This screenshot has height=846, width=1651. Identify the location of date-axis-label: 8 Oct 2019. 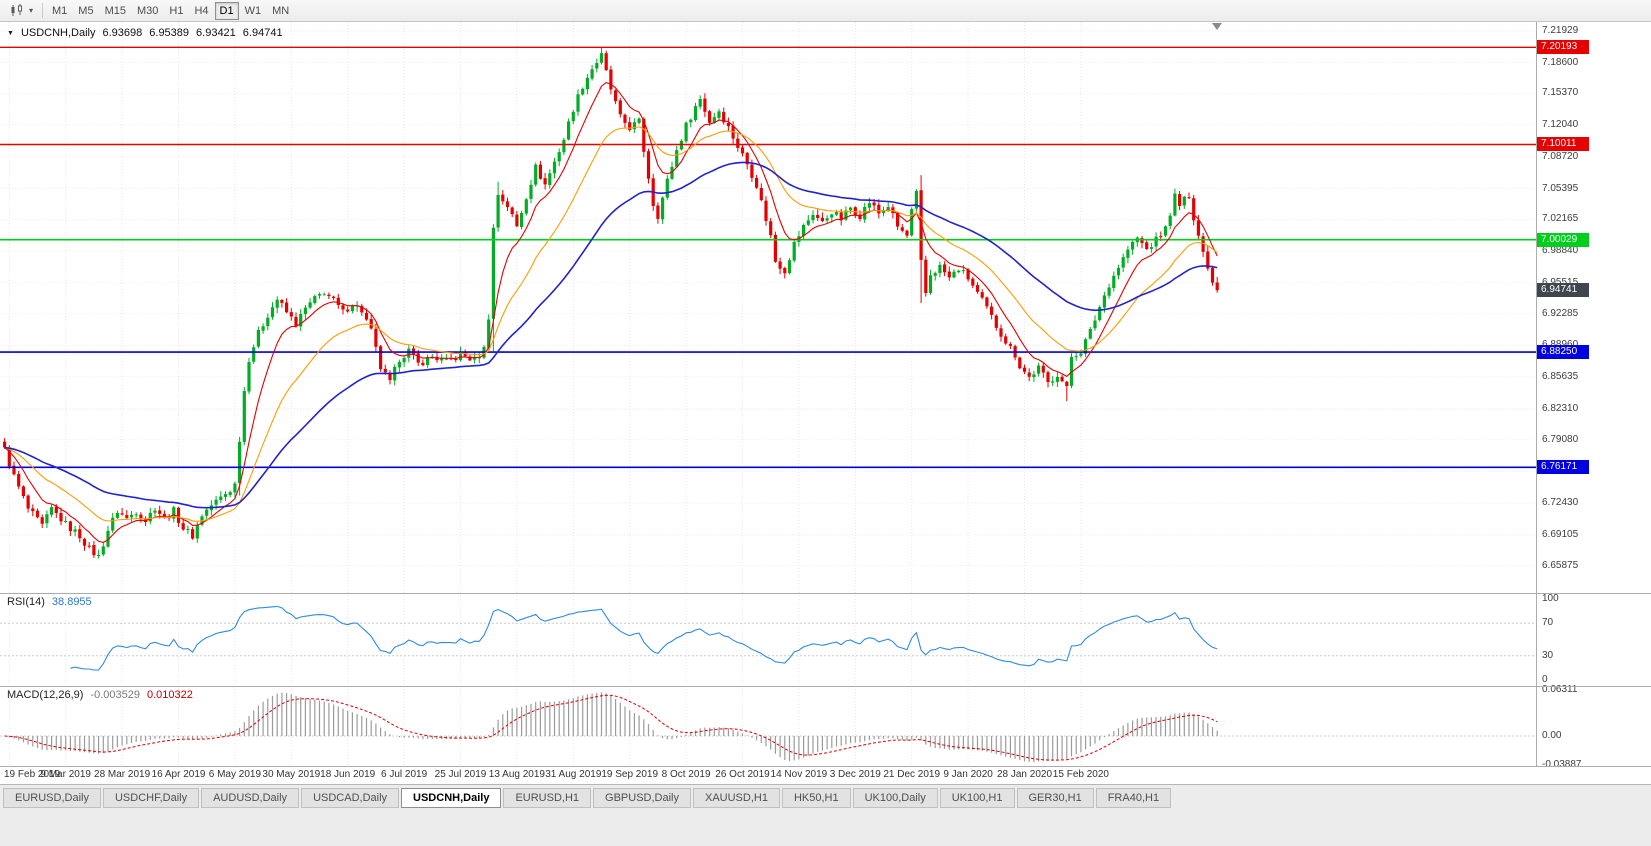
(686, 774).